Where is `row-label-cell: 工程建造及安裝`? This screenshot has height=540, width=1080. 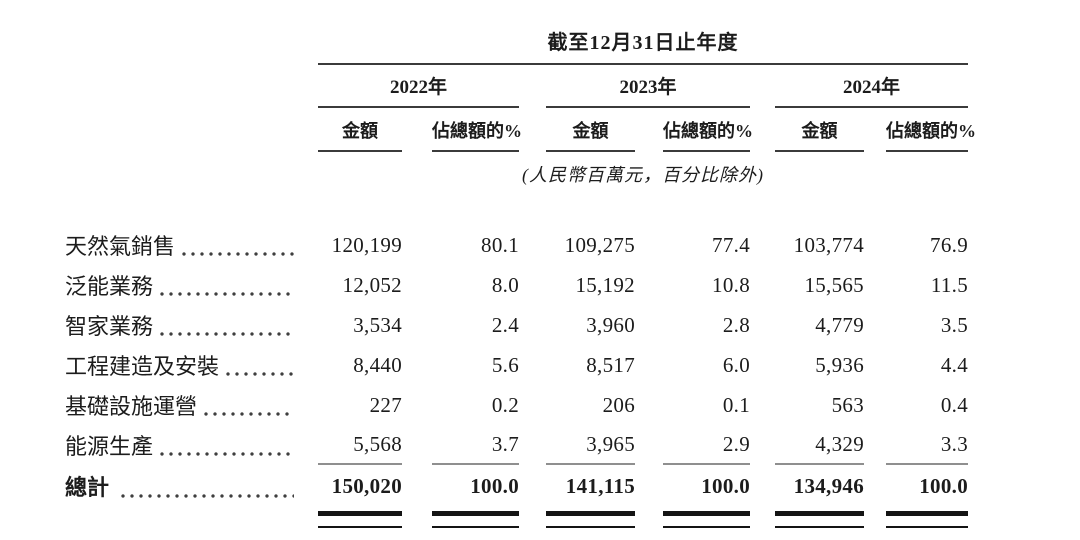 row-label-cell: 工程建造及安裝 is located at coordinates (191, 365).